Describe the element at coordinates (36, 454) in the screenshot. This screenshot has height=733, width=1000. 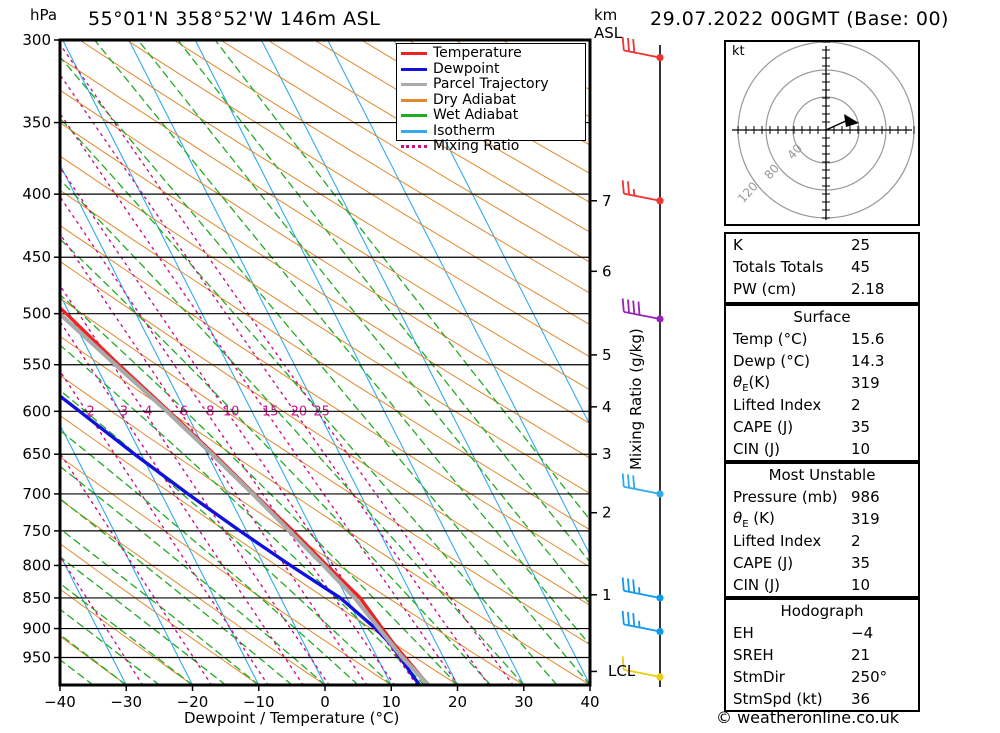
I see `pressure-tick-label: 650` at that location.